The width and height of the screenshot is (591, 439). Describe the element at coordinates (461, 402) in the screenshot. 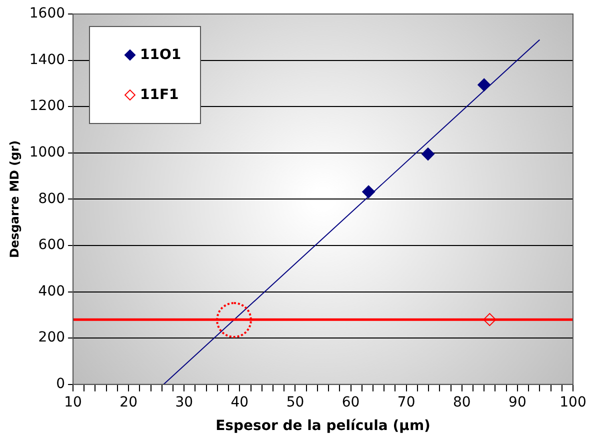

I see `x-tick-label: 80` at that location.